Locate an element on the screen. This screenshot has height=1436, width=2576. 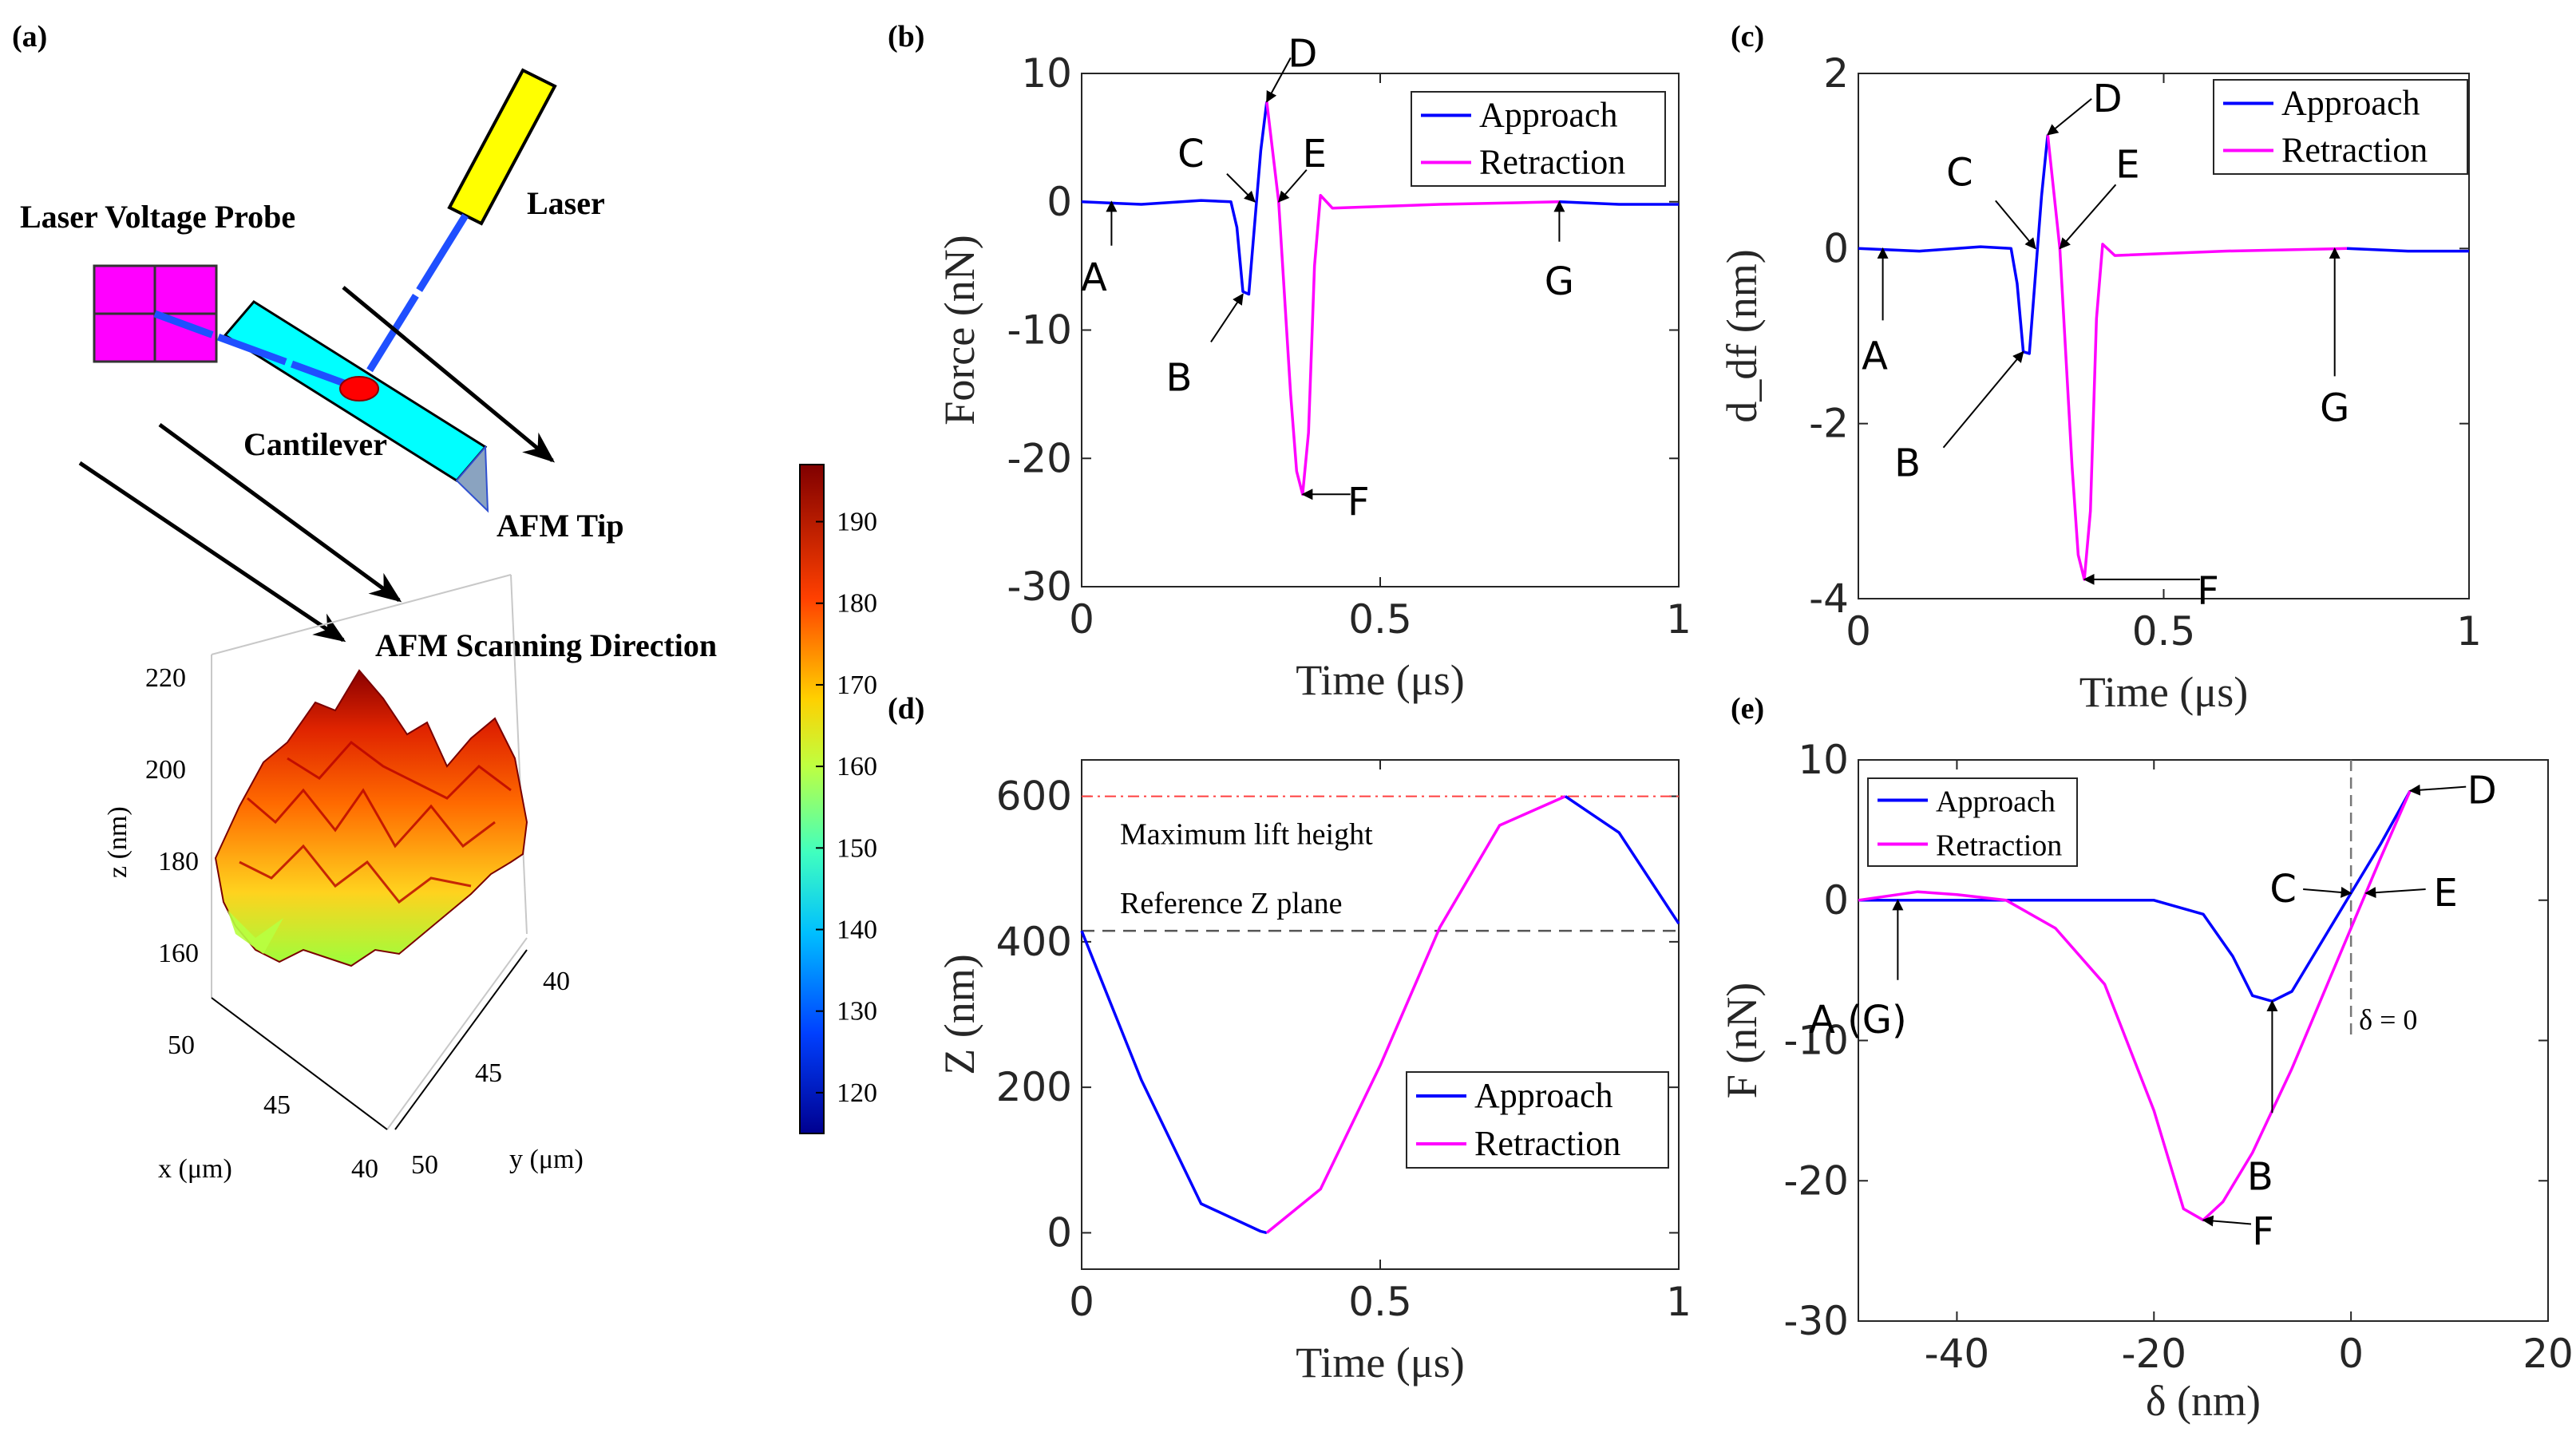
x-axis-label: Time (μs) is located at coordinates (1380, 1363).